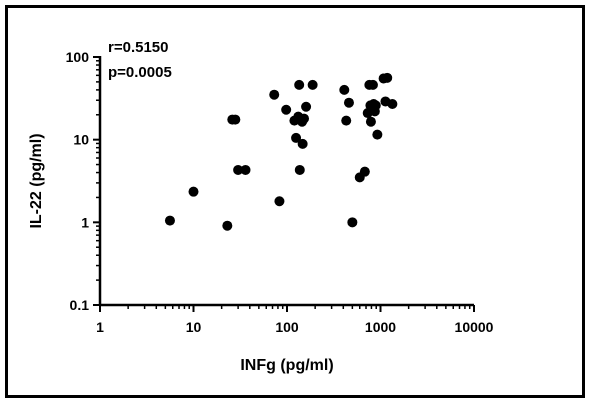 This screenshot has width=593, height=406. What do you see at coordinates (287, 327) in the screenshot?
I see `x-tick-label: 100` at bounding box center [287, 327].